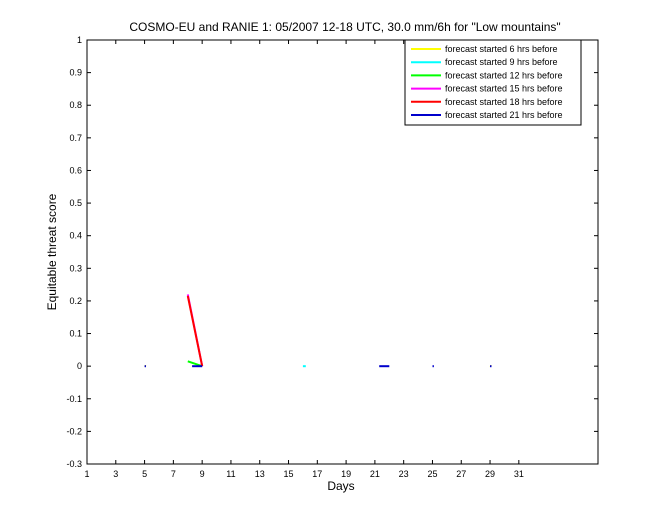  I want to click on y-tick-label: -0.1, so click(74, 399).